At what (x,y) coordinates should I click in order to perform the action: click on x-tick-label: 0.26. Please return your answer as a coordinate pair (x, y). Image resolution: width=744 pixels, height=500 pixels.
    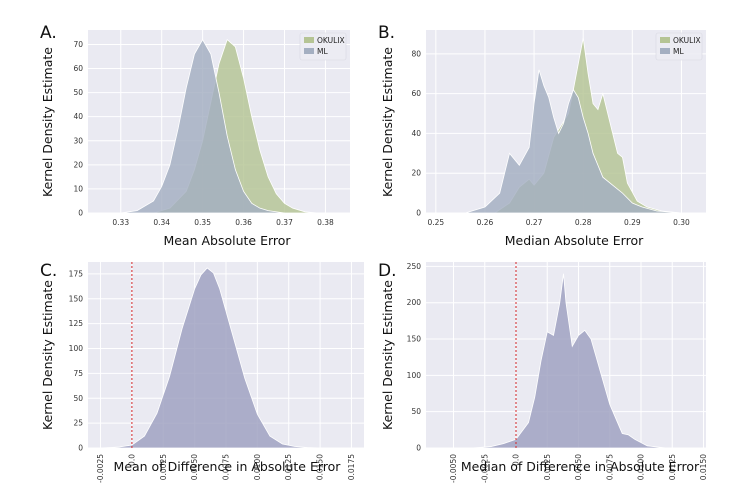
    Looking at the image, I should click on (485, 222).